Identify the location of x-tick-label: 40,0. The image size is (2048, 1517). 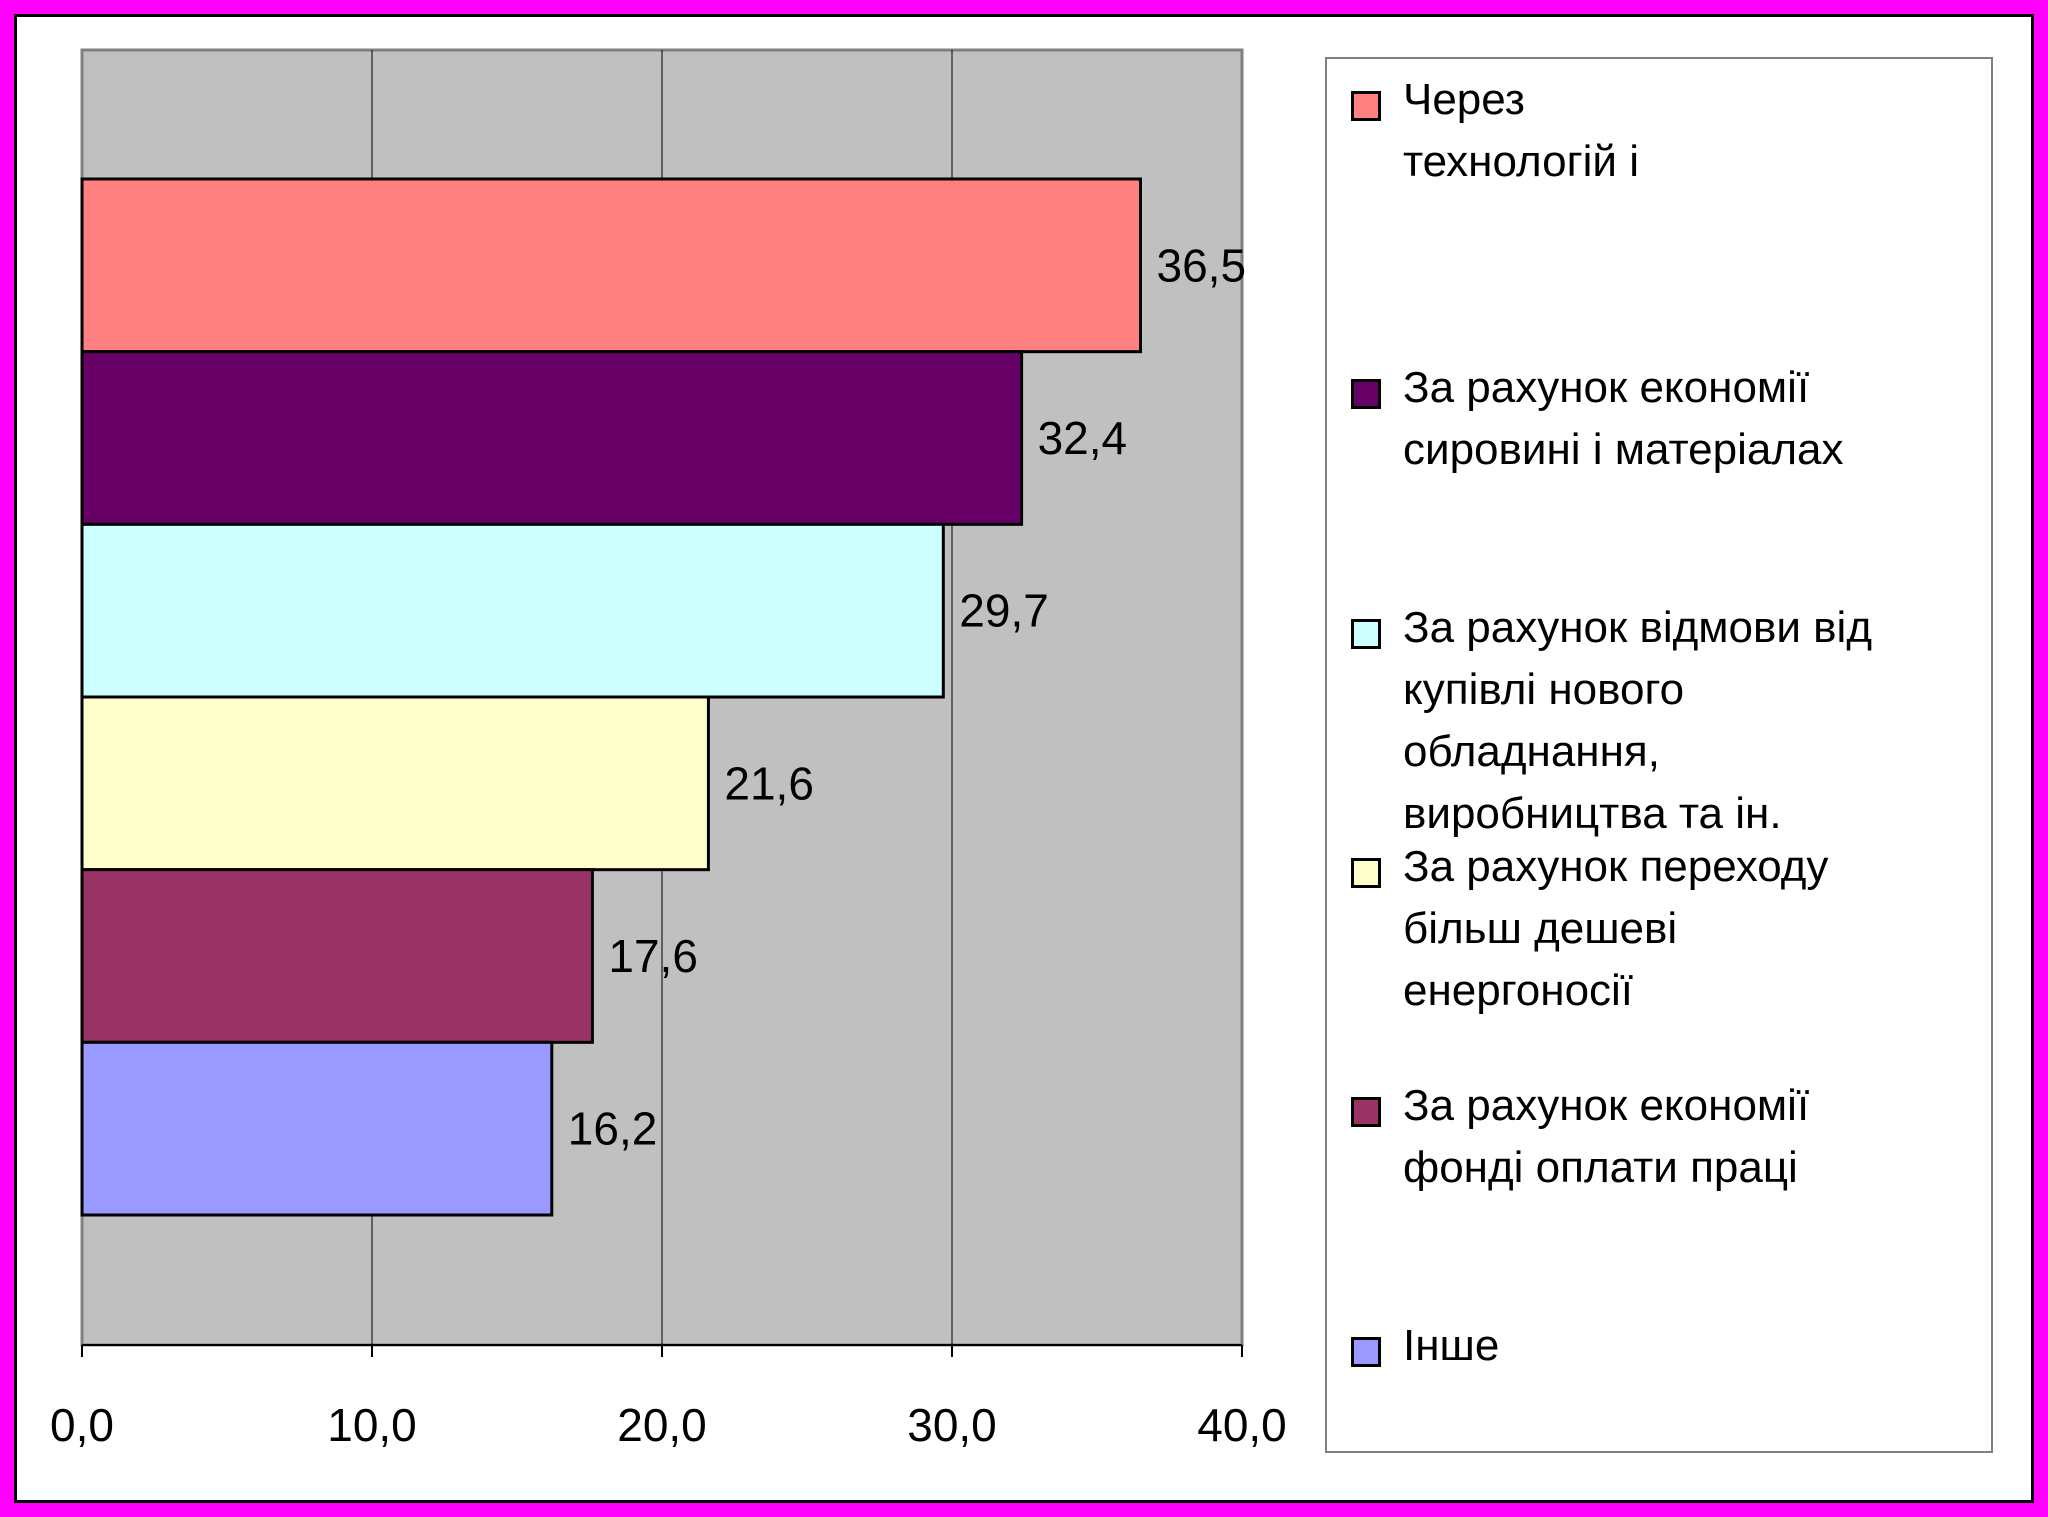
(1242, 1425).